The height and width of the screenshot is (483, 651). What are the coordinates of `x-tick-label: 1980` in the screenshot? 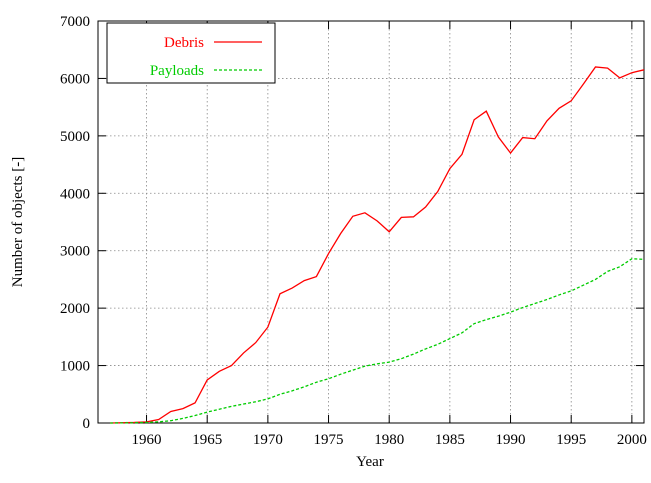 It's located at (389, 440).